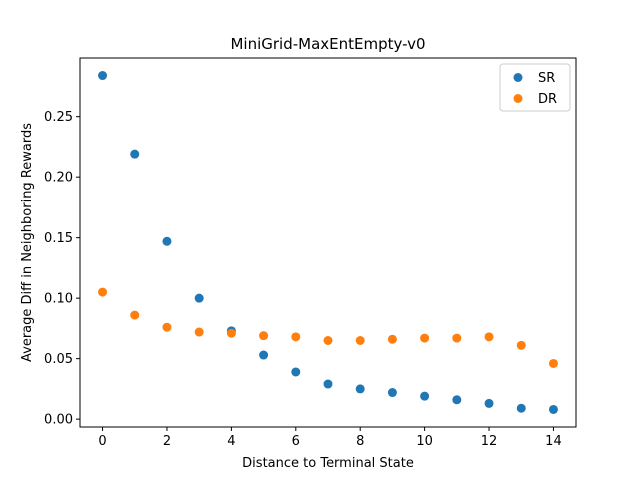 This screenshot has height=480, width=640. I want to click on x-tick-label: 12, so click(489, 441).